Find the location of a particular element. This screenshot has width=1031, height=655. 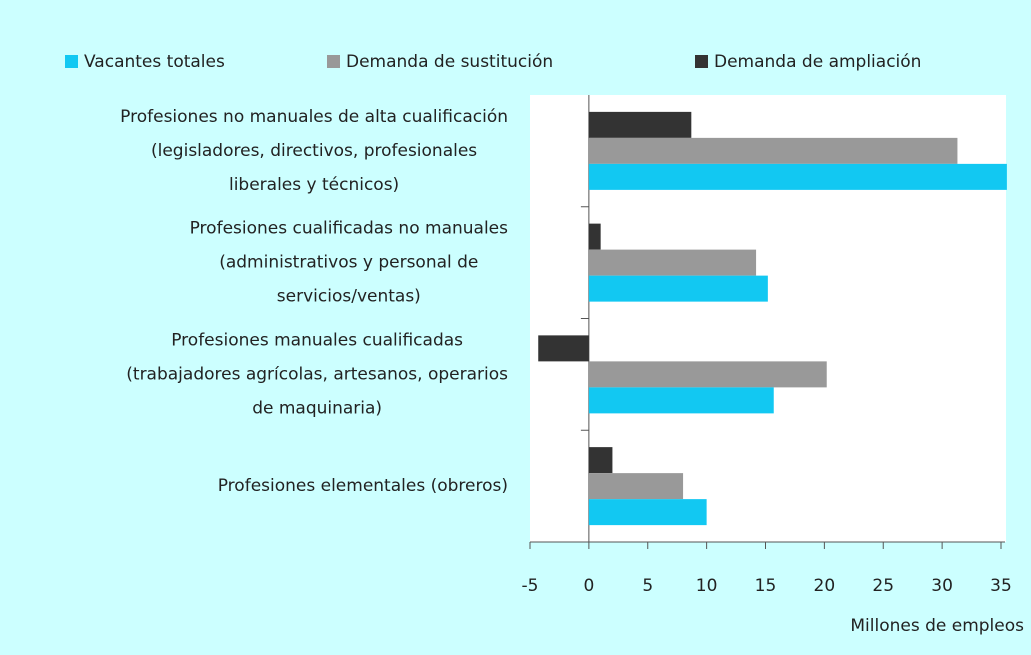

legend-label: Vacantes totales is located at coordinates (154, 62).